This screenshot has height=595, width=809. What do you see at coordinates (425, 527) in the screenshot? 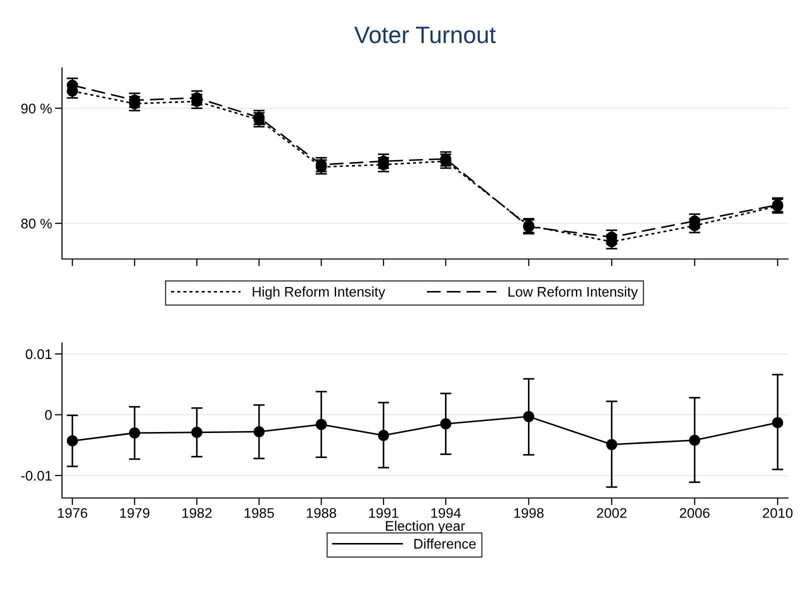
I see `x-axis-title: Election year` at bounding box center [425, 527].